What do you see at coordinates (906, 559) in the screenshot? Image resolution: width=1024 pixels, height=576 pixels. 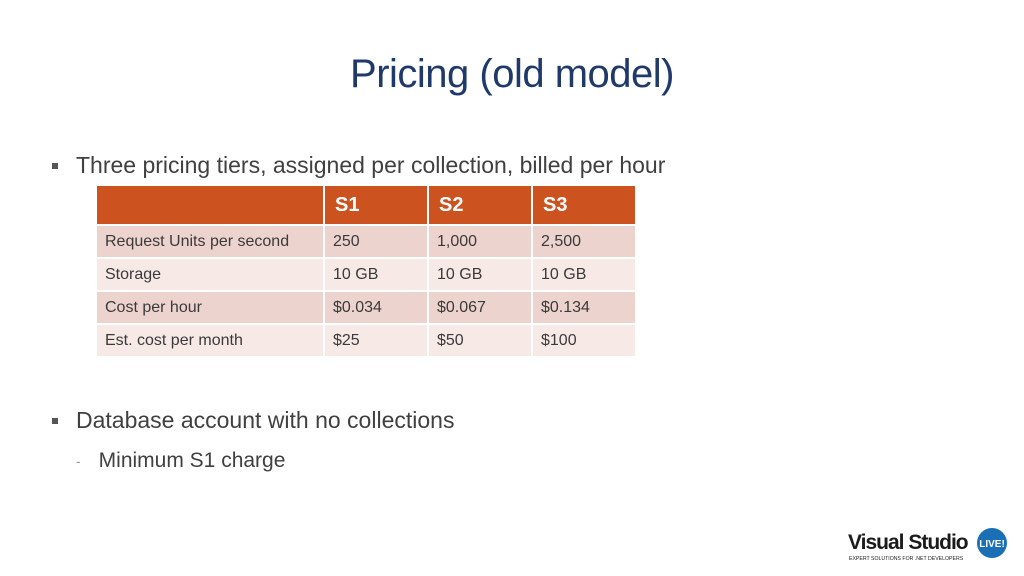 I see `logo-tagline: EXPERT SOLUTIONS FOR .NET DEVELOPERS` at bounding box center [906, 559].